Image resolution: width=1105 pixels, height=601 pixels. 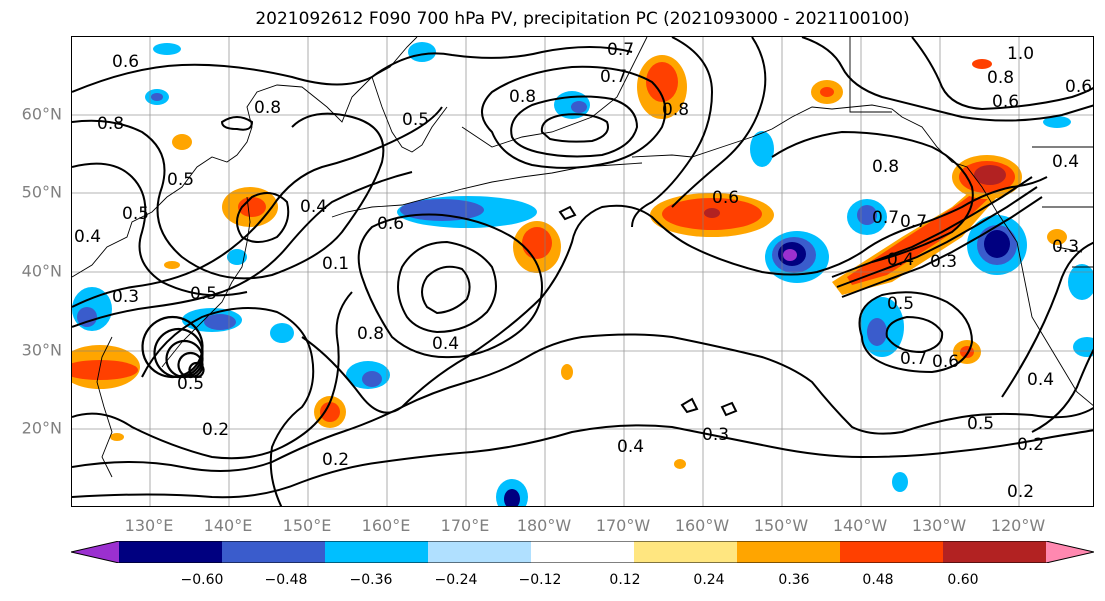 What do you see at coordinates (1018, 525) in the screenshot?
I see `lon-label-120w: 120°W` at bounding box center [1018, 525].